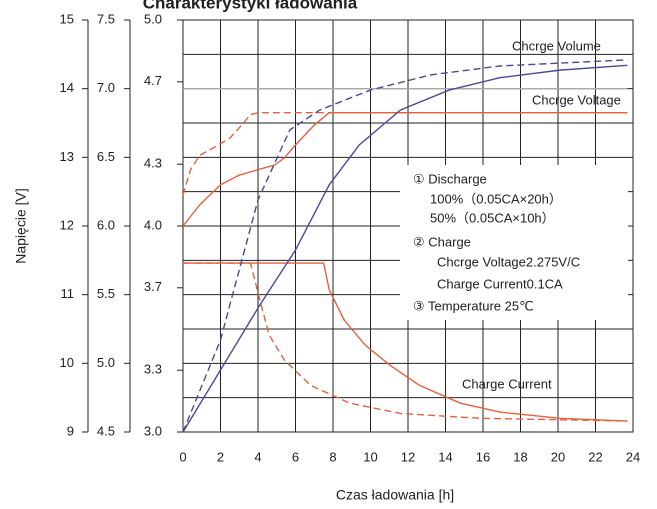 The height and width of the screenshot is (509, 657). I want to click on x-tick-label: 0, so click(182, 456).